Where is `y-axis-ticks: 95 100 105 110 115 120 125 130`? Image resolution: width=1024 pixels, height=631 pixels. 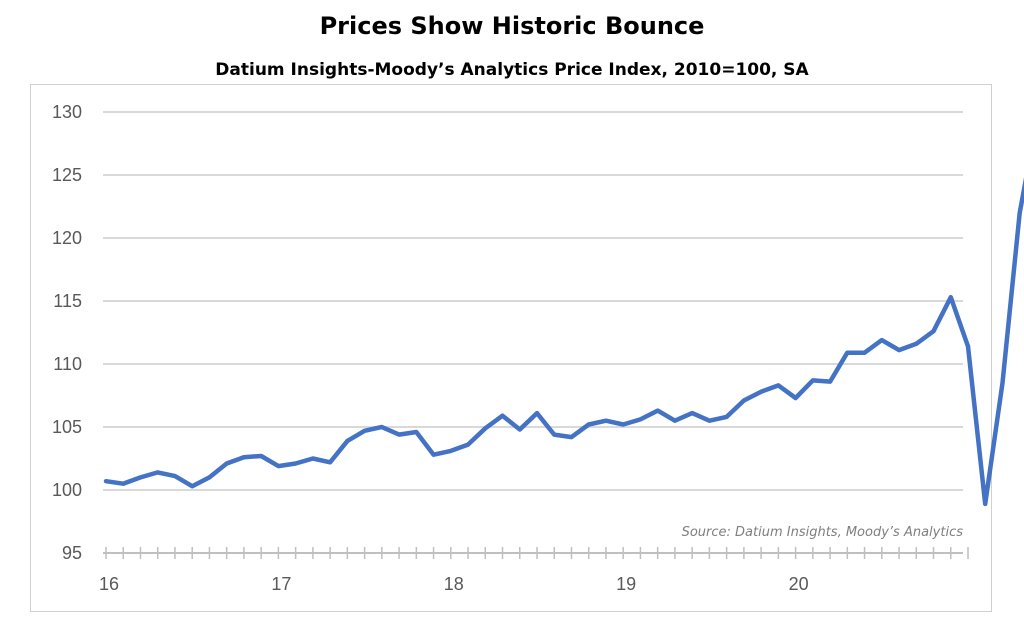
y-axis-ticks: 95 100 105 110 115 120 125 130 is located at coordinates (67, 332).